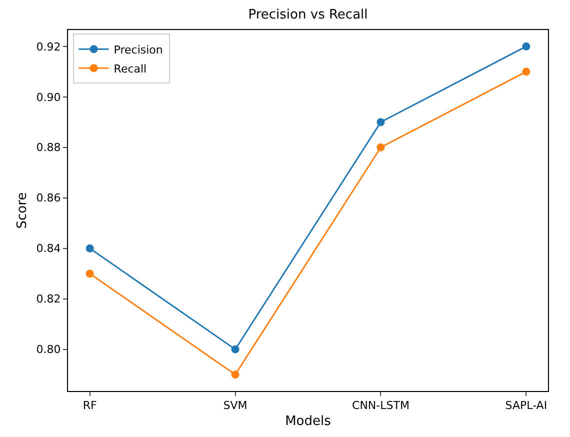 This screenshot has height=437, width=570. Describe the element at coordinates (48, 349) in the screenshot. I see `y-tick-label: 0.80` at that location.